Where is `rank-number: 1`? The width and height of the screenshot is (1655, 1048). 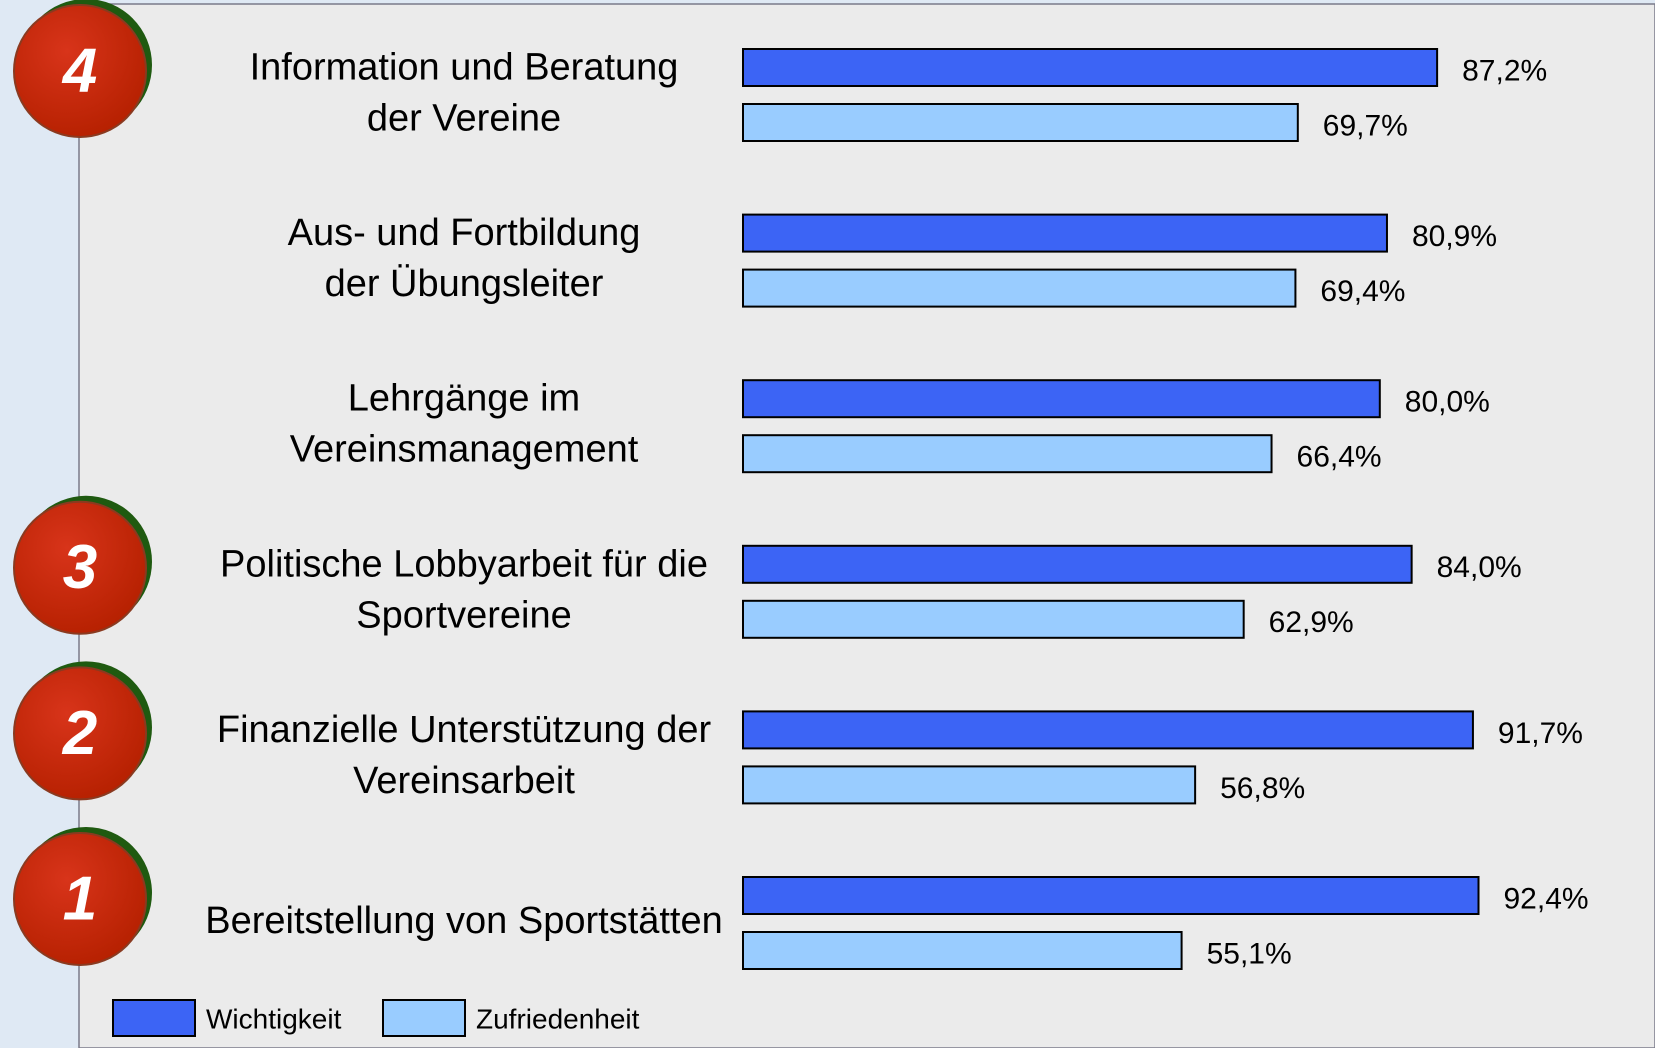 rank-number: 1 is located at coordinates (80, 898).